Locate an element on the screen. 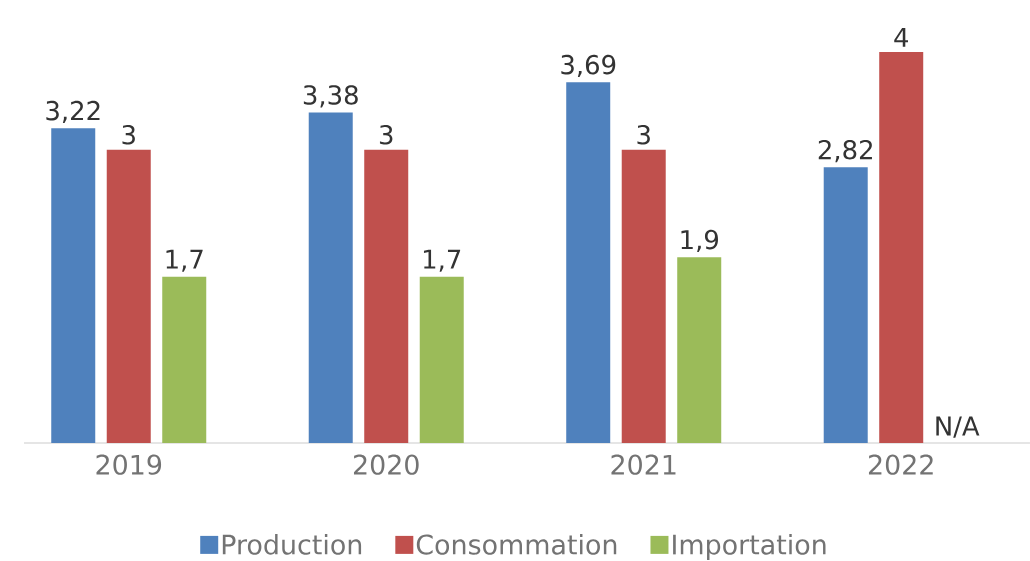 The height and width of the screenshot is (561, 1030). legend-label: Production is located at coordinates (292, 544).